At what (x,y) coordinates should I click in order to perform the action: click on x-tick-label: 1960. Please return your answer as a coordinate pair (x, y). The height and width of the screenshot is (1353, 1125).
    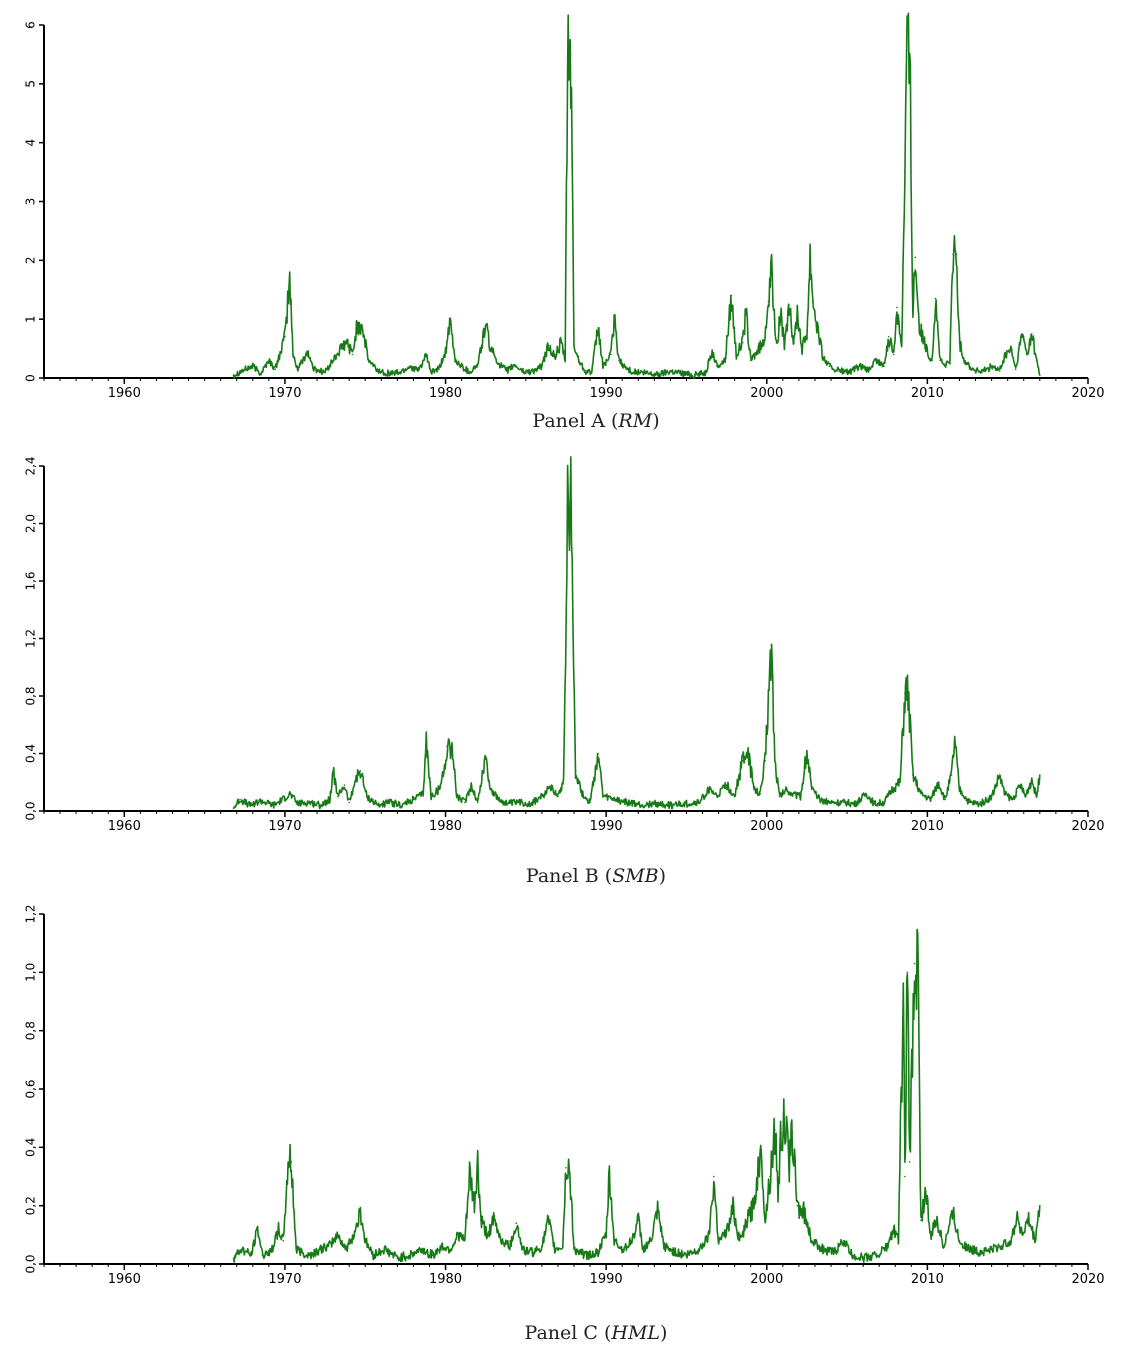
    Looking at the image, I should click on (124, 826).